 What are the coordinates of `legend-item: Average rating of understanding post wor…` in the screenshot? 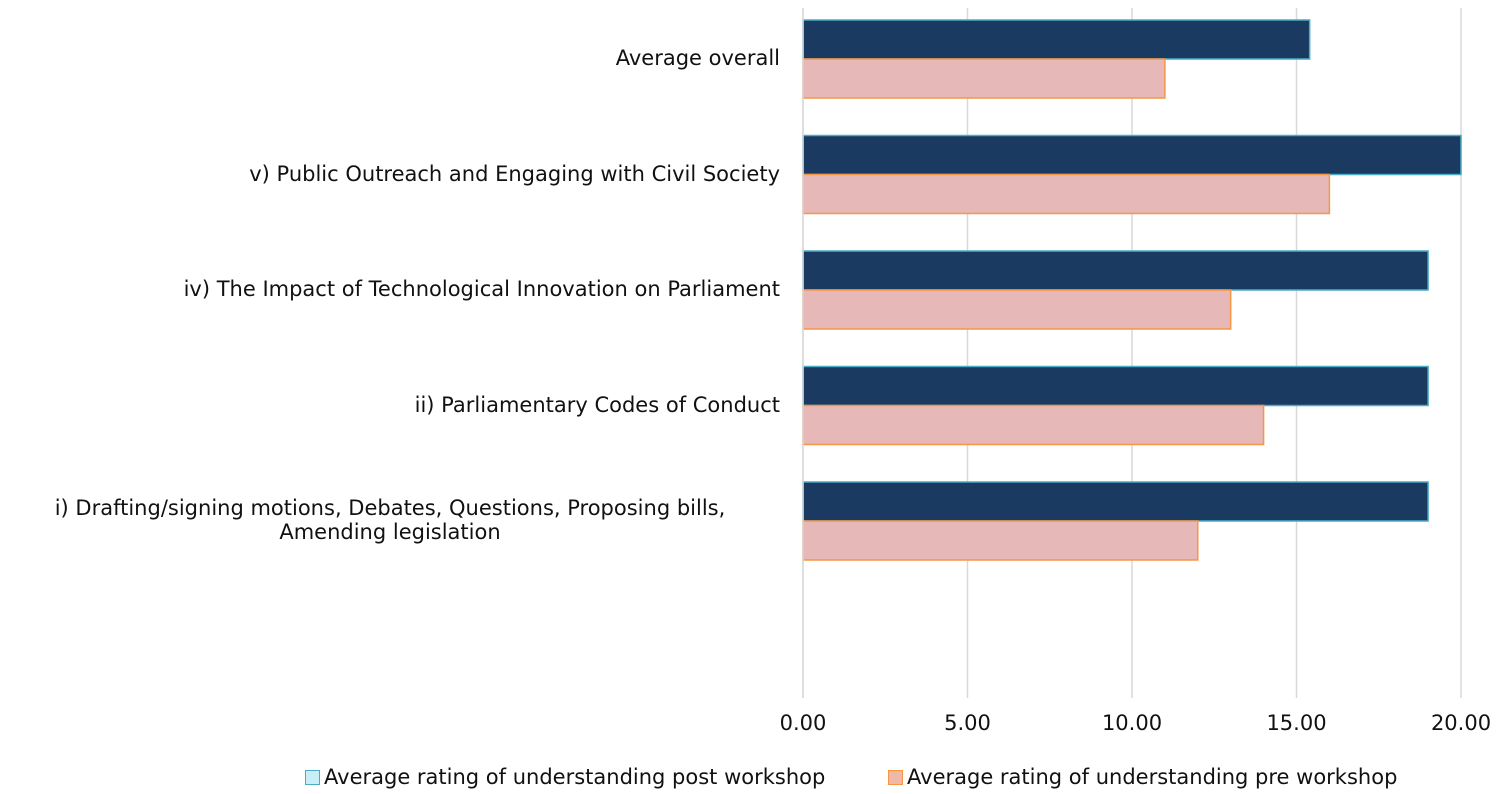 It's located at (565, 777).